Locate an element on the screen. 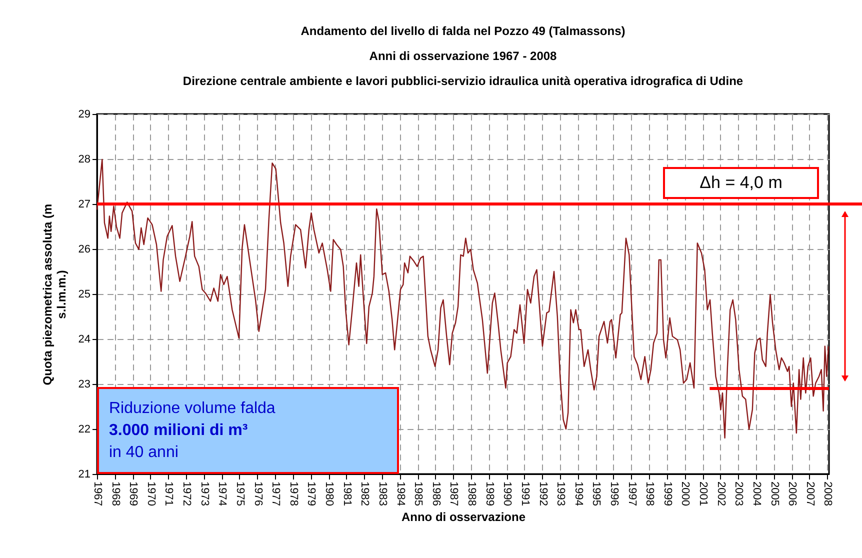 Image resolution: width=862 pixels, height=558 pixels. x-tick-label: 2001 is located at coordinates (703, 494).